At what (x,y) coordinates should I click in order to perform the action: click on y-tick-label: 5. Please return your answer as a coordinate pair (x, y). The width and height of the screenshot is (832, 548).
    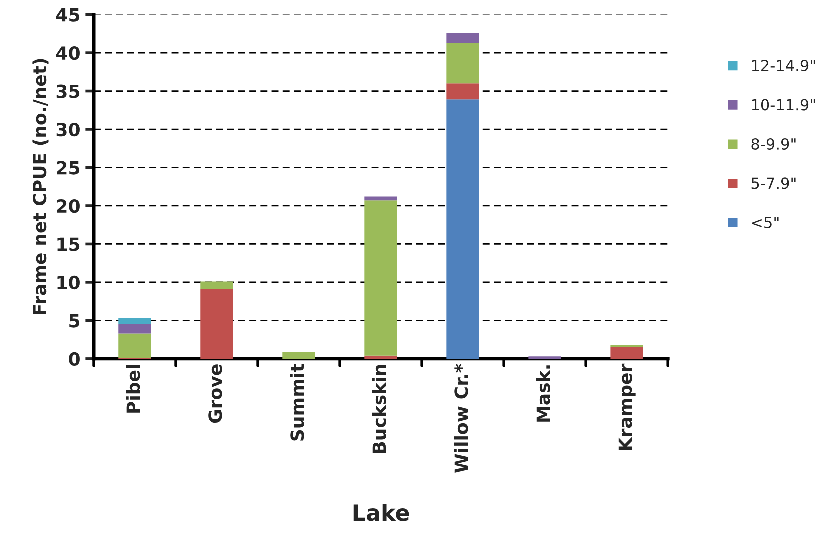
    Looking at the image, I should click on (75, 321).